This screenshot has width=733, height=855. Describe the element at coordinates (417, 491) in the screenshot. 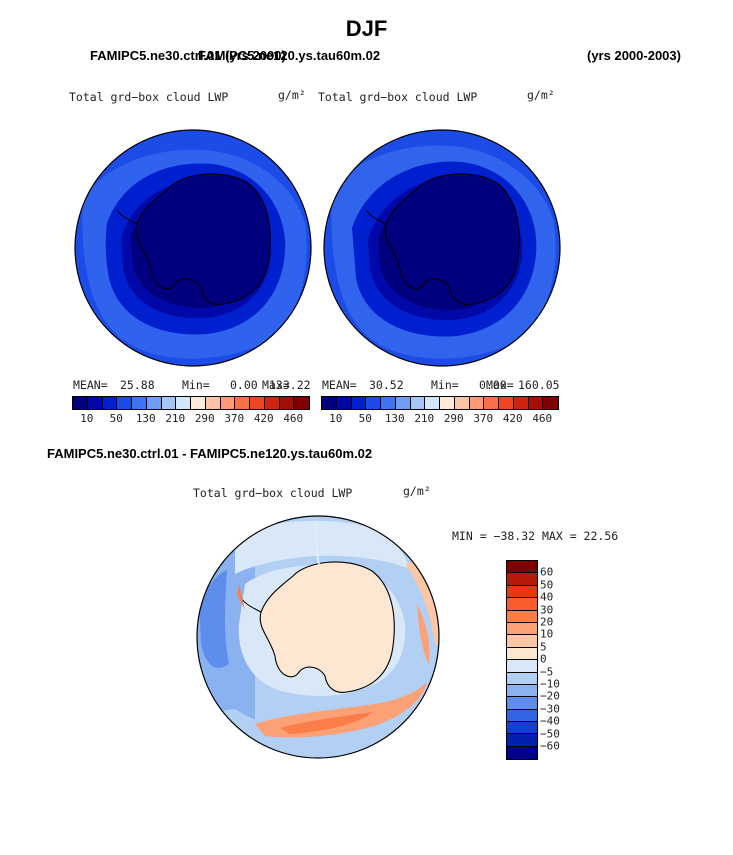

I see `panel-c-units: g/m²` at that location.